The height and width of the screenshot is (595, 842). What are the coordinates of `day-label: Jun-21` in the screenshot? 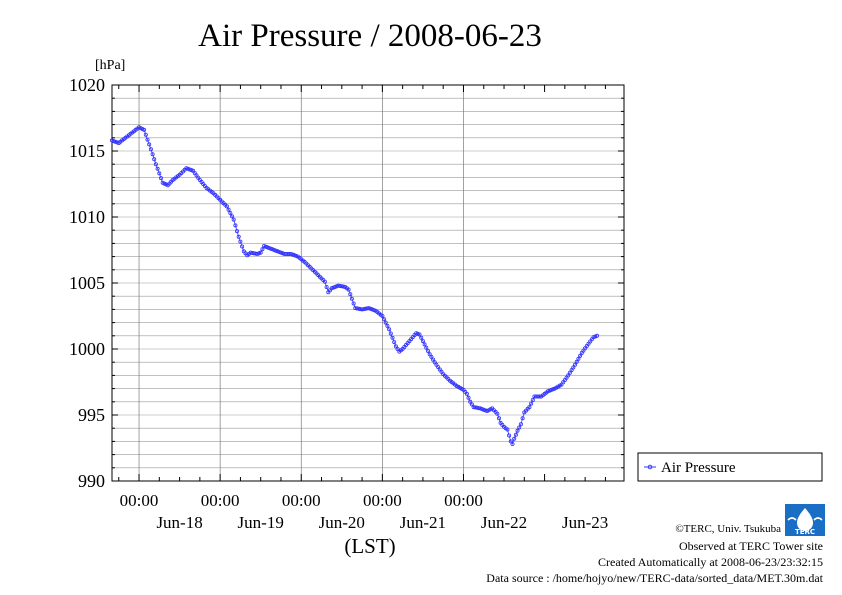 It's located at (423, 522).